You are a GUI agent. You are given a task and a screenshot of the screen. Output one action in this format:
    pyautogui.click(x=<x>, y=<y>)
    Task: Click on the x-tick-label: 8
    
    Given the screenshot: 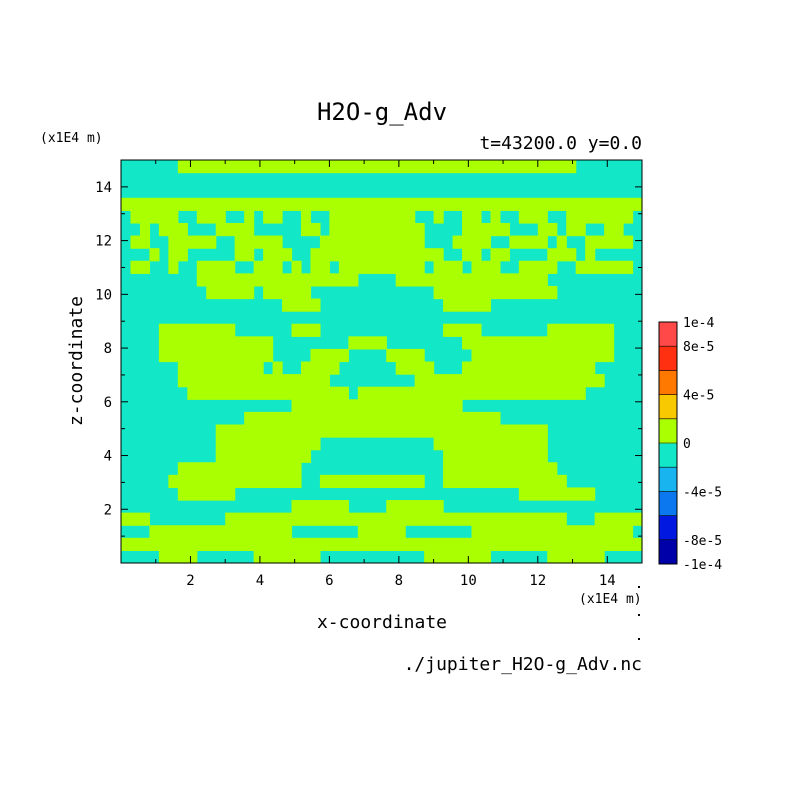 What is the action you would take?
    pyautogui.click(x=399, y=581)
    